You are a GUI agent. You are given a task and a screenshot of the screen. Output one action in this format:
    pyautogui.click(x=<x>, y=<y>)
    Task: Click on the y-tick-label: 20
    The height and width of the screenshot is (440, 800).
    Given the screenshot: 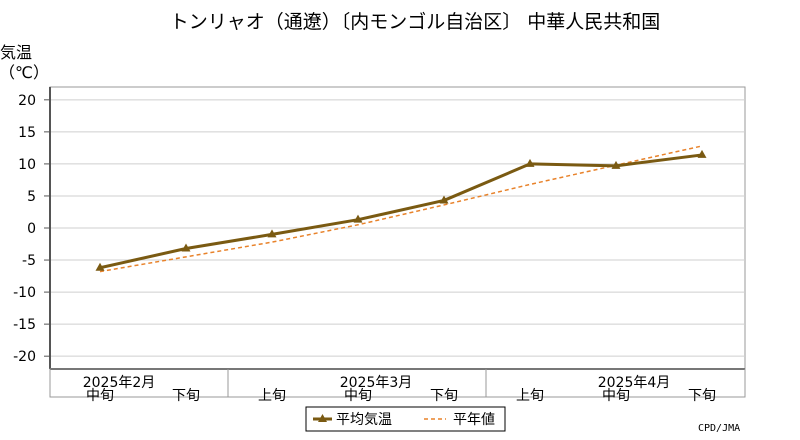 What is the action you would take?
    pyautogui.click(x=27, y=101)
    